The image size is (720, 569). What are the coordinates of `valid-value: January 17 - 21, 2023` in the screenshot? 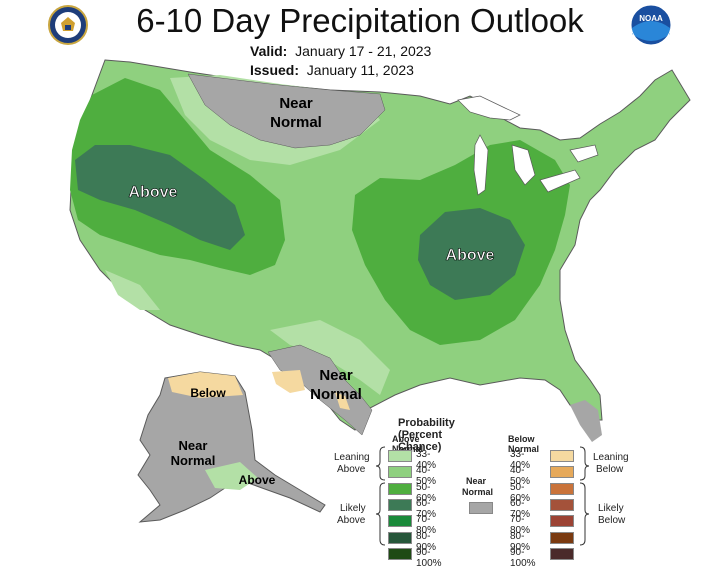 It's located at (363, 51).